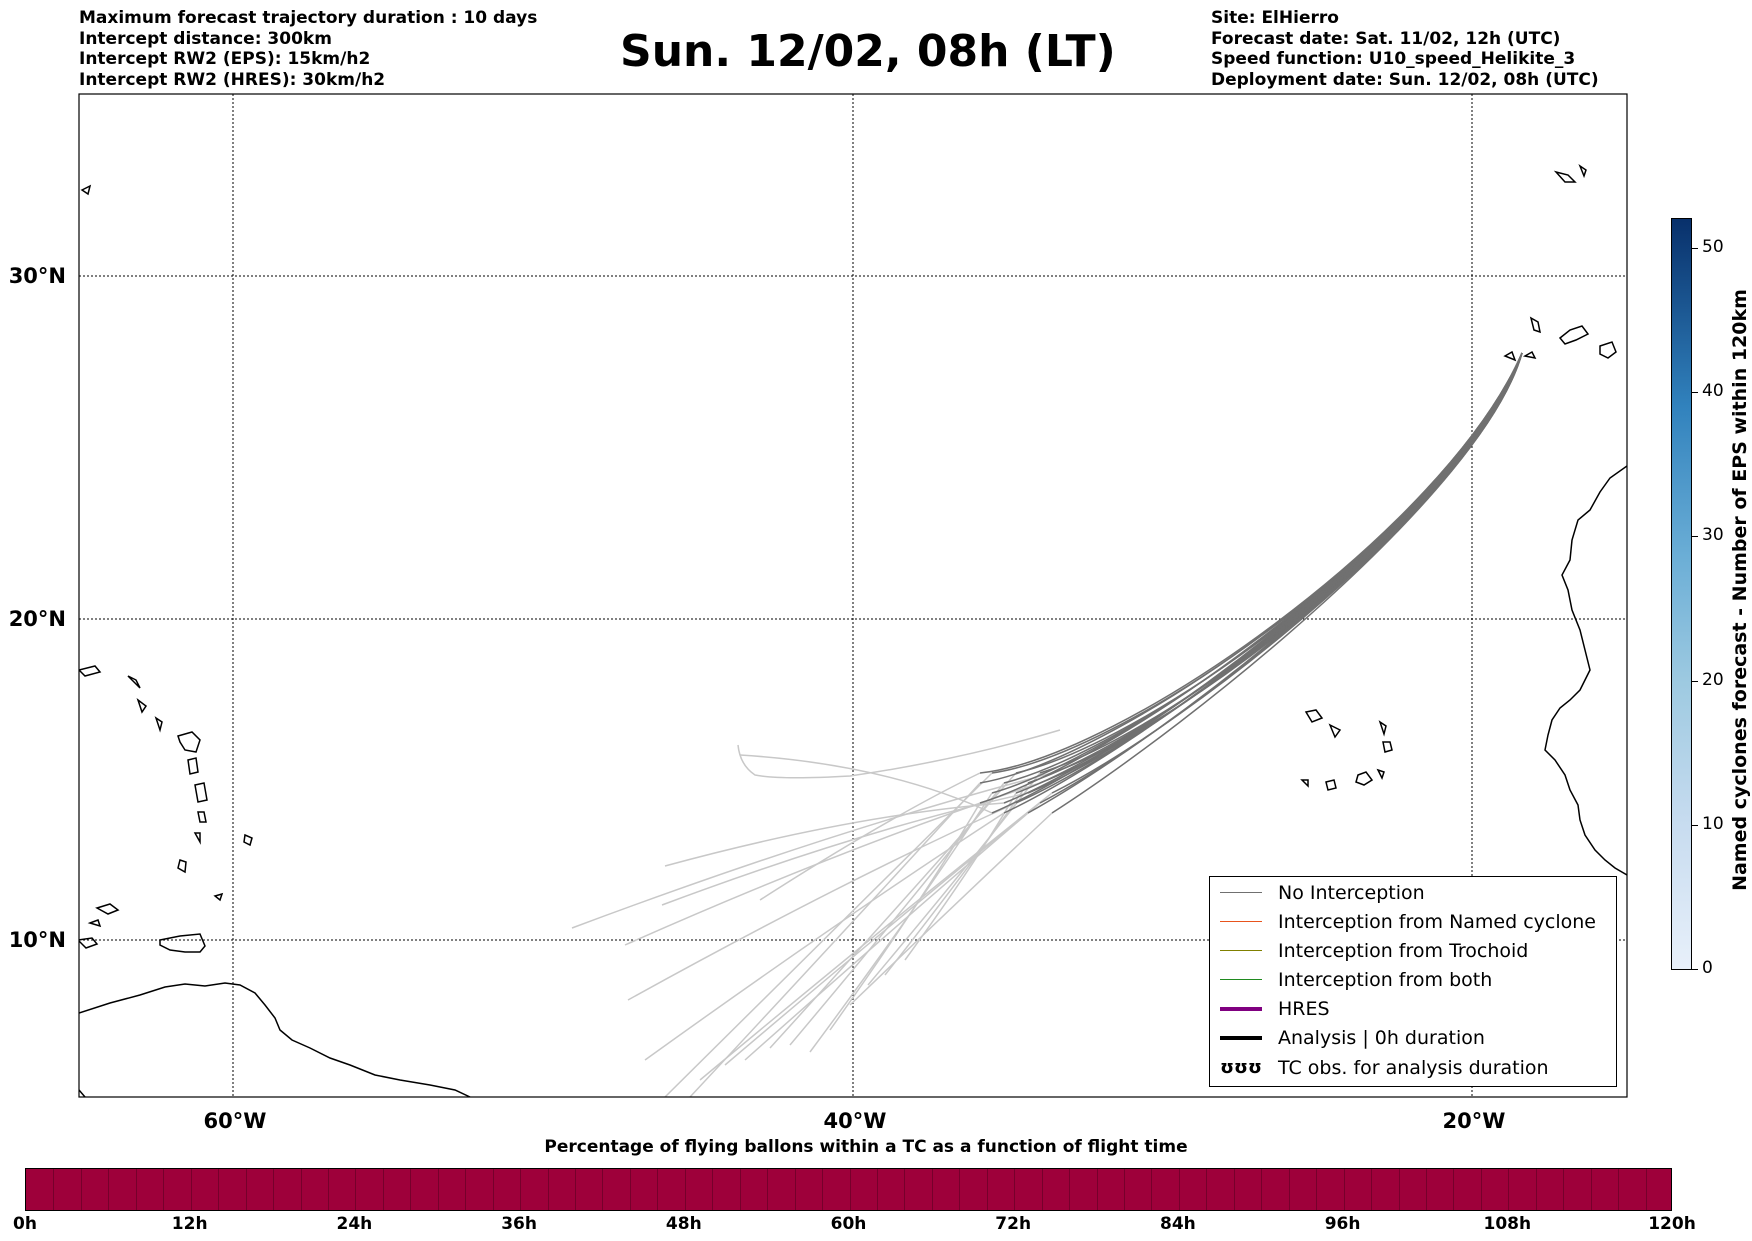 The width and height of the screenshot is (1752, 1241). What do you see at coordinates (201, 792) in the screenshot?
I see `martinique-island` at bounding box center [201, 792].